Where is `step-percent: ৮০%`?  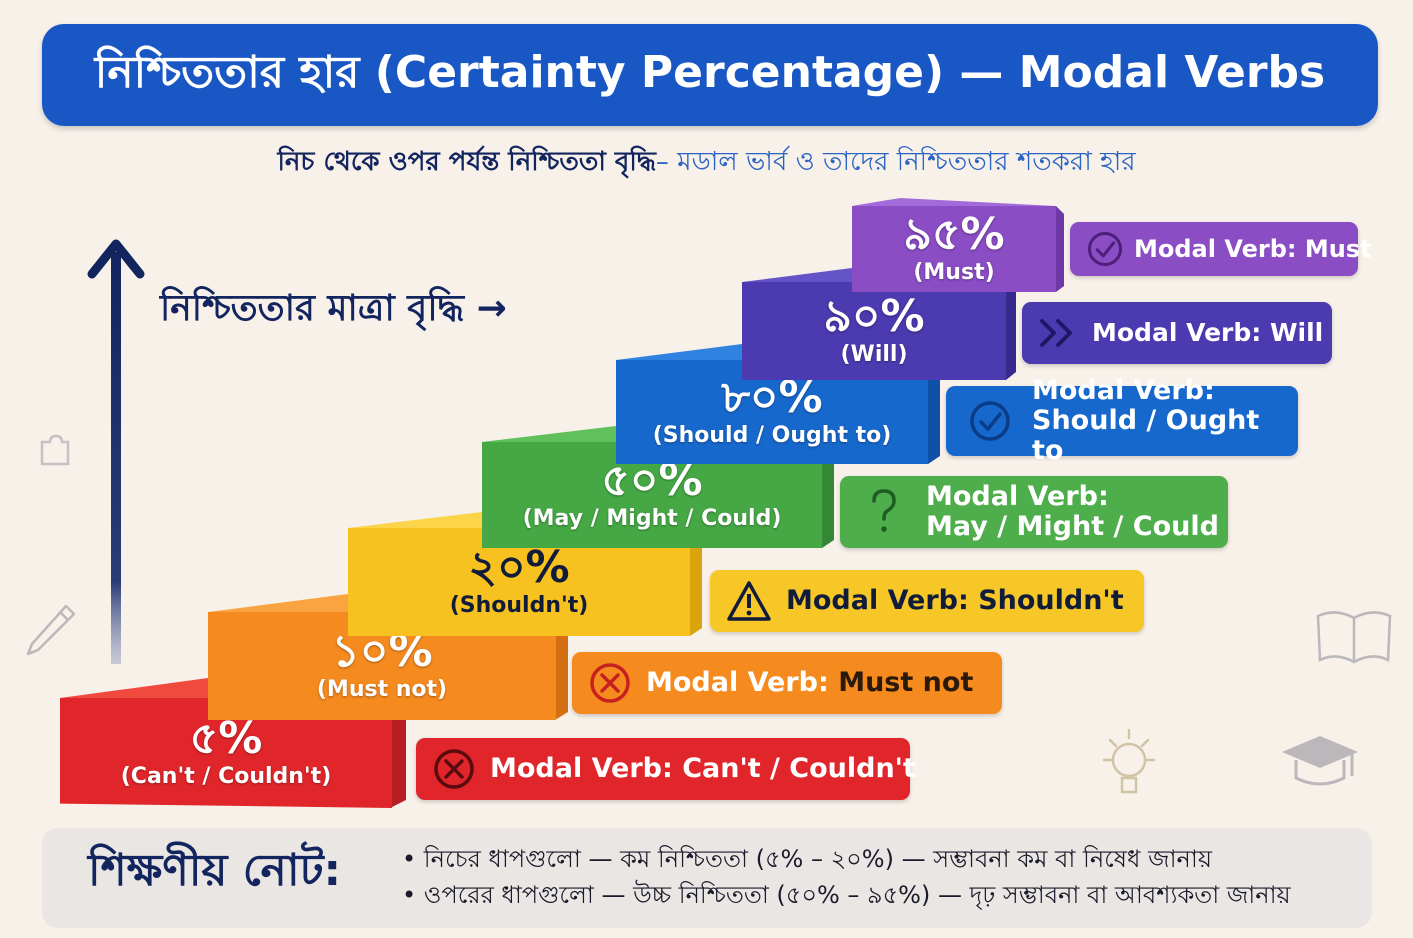
step-percent: ৮০% is located at coordinates (772, 397).